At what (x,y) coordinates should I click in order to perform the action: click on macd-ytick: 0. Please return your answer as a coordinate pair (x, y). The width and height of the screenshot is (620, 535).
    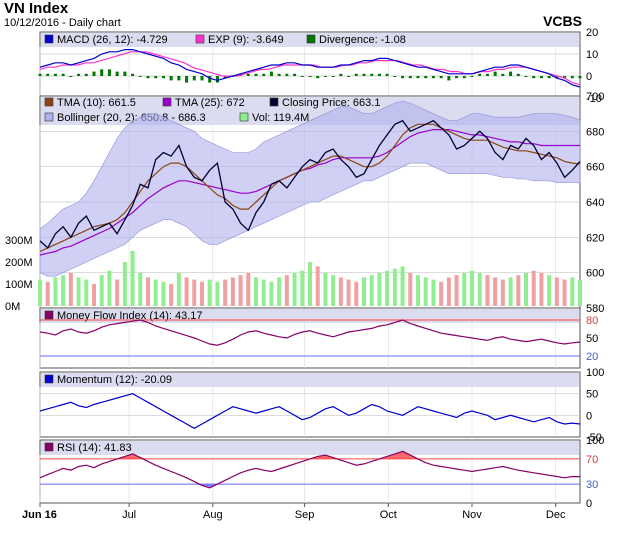
    Looking at the image, I should click on (589, 77).